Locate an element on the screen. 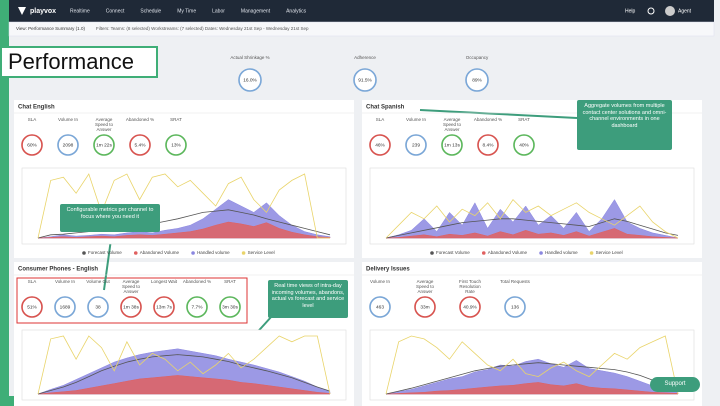 Image resolution: width=720 pixels, height=406 pixels. callout-pointer is located at coordinates (498, 114).